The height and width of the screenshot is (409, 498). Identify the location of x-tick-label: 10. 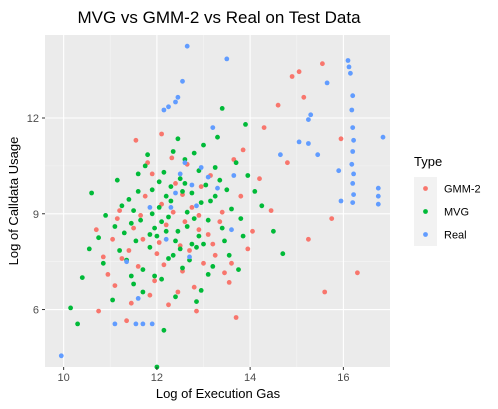
(64, 378).